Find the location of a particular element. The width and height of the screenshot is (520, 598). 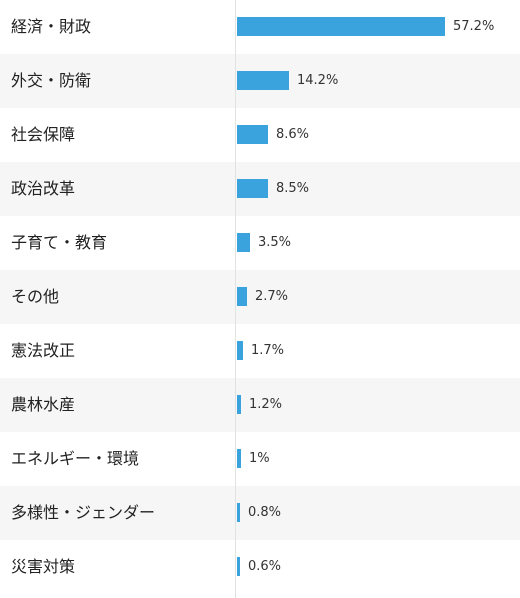

category-label: その他 is located at coordinates (35, 296).